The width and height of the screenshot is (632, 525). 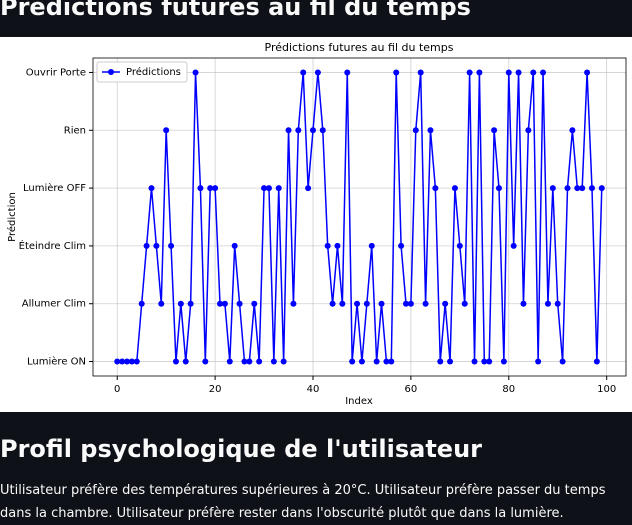 What do you see at coordinates (56, 362) in the screenshot?
I see `y-tick-label: Lumière ON` at bounding box center [56, 362].